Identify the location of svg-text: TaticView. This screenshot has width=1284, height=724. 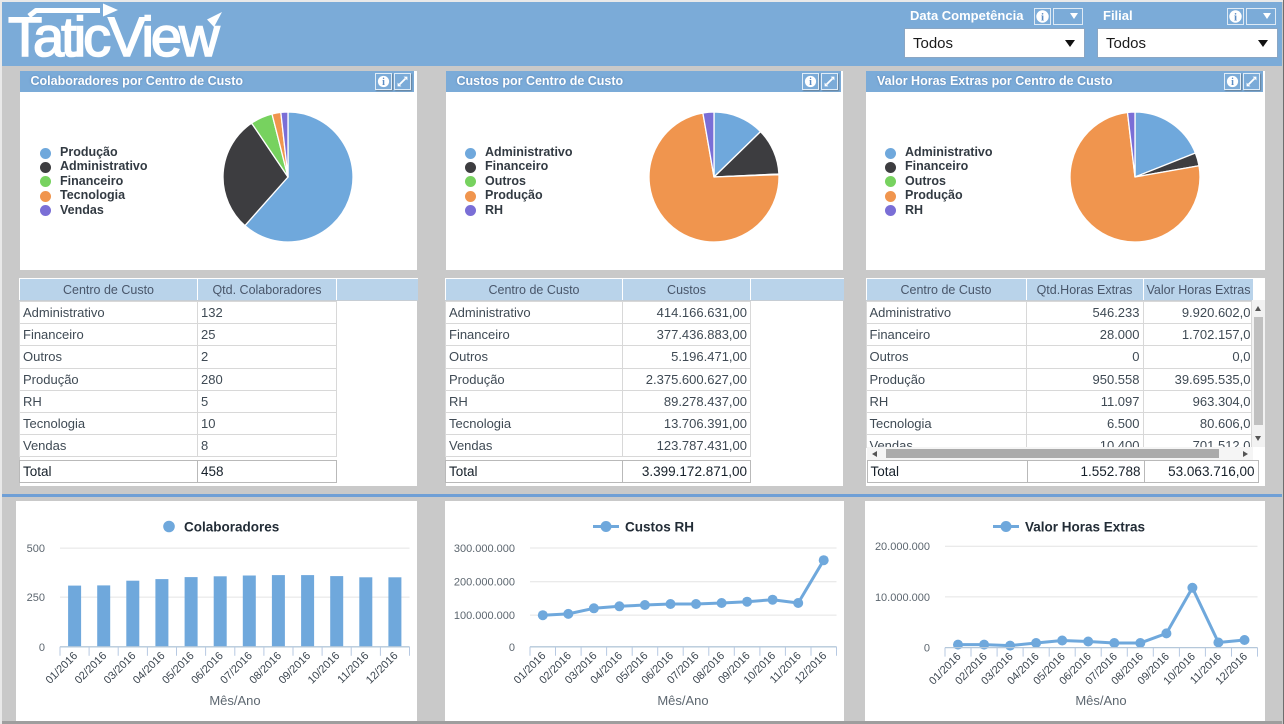
(114, 35).